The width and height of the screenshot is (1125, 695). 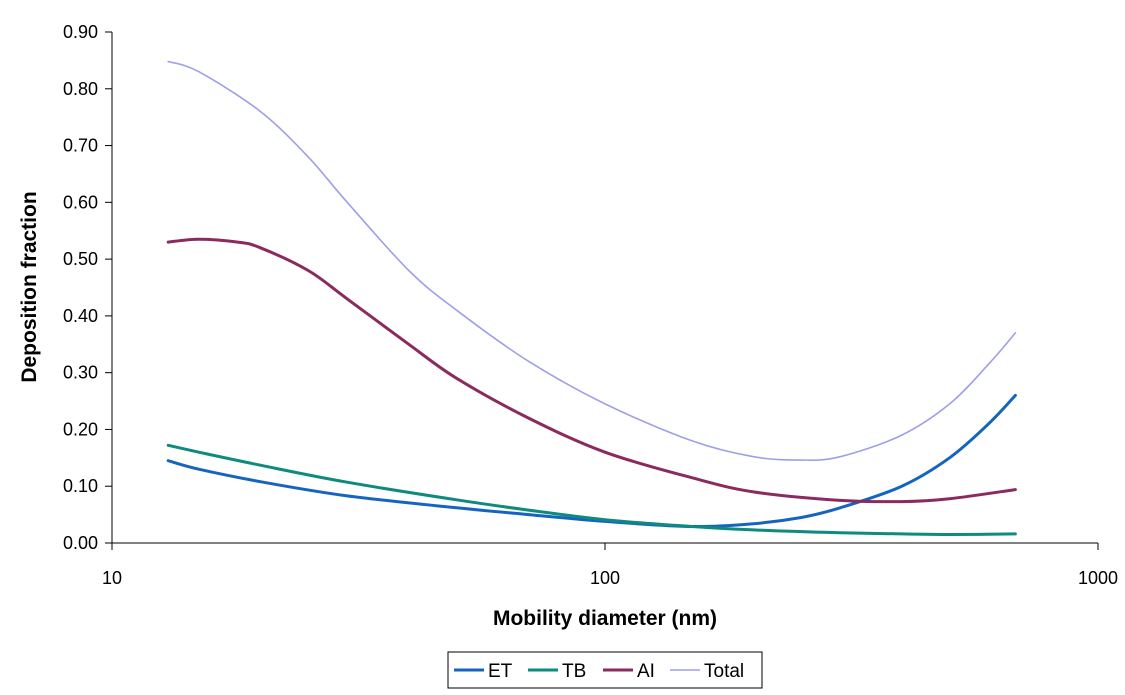 I want to click on x-axis-ticks: 10 100 1000, so click(x=610, y=565).